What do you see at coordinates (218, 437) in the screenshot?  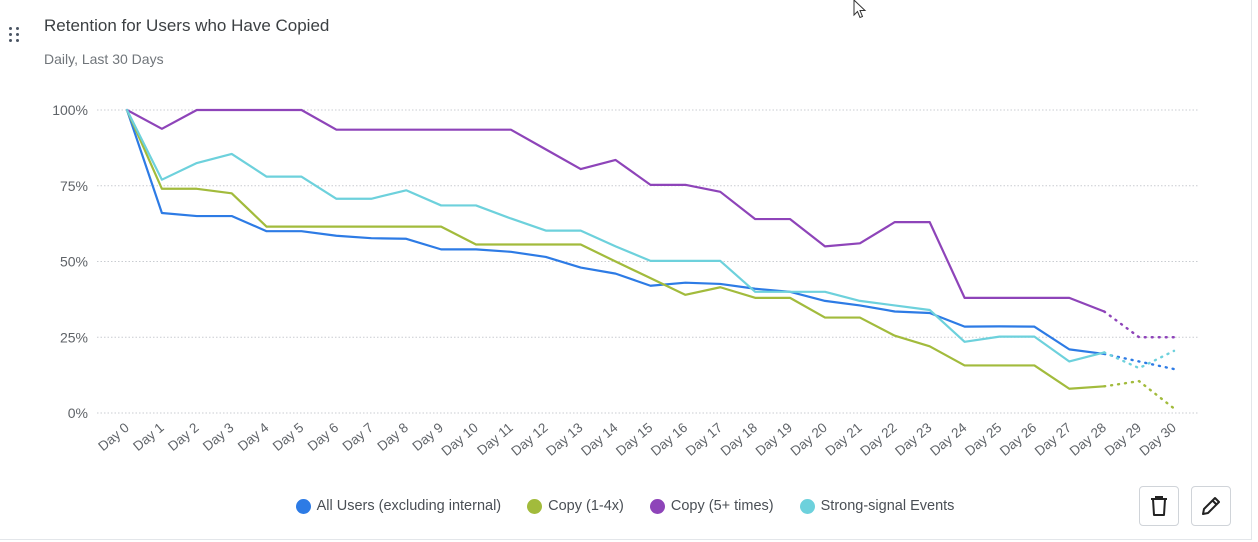 I see `x-tick-label: Day 3` at bounding box center [218, 437].